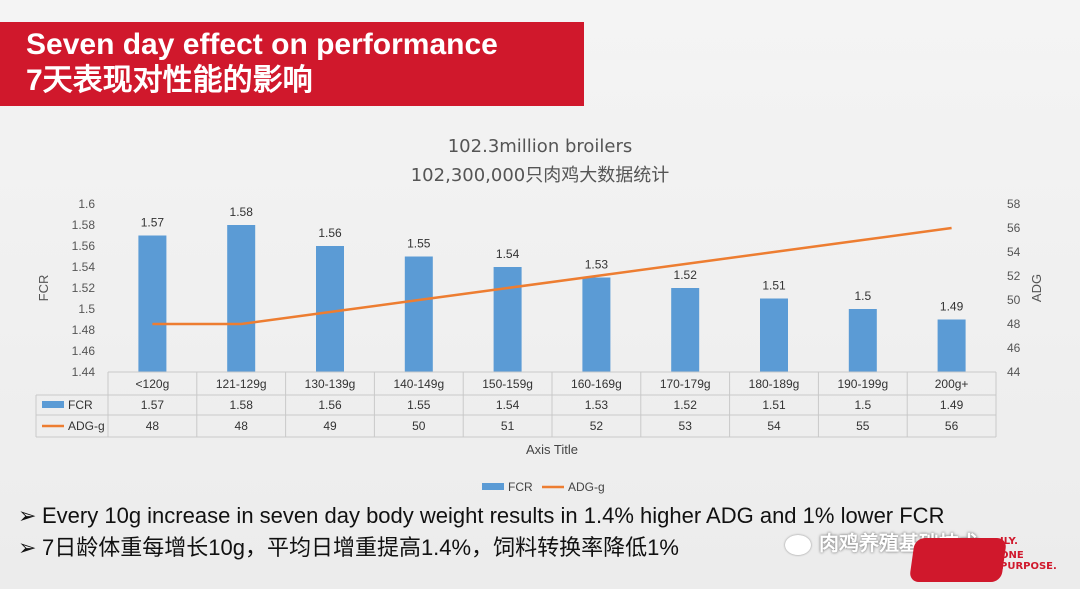  Describe the element at coordinates (862, 405) in the screenshot. I see `table-cell-fcr: 1.5` at that location.